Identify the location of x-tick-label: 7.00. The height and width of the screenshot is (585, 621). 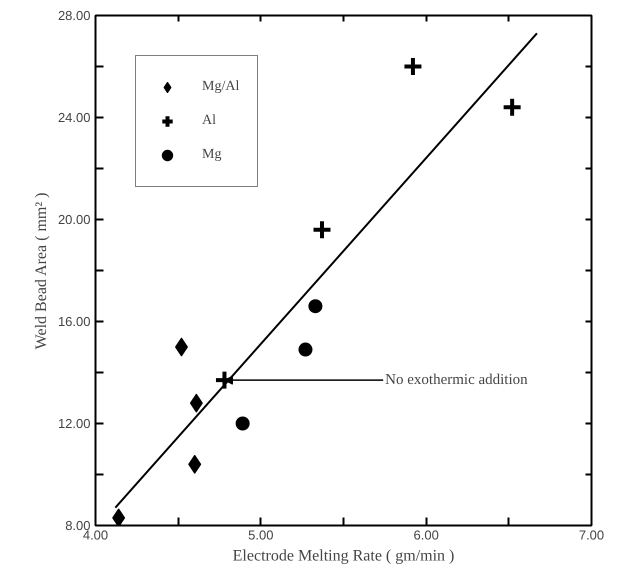
(591, 535).